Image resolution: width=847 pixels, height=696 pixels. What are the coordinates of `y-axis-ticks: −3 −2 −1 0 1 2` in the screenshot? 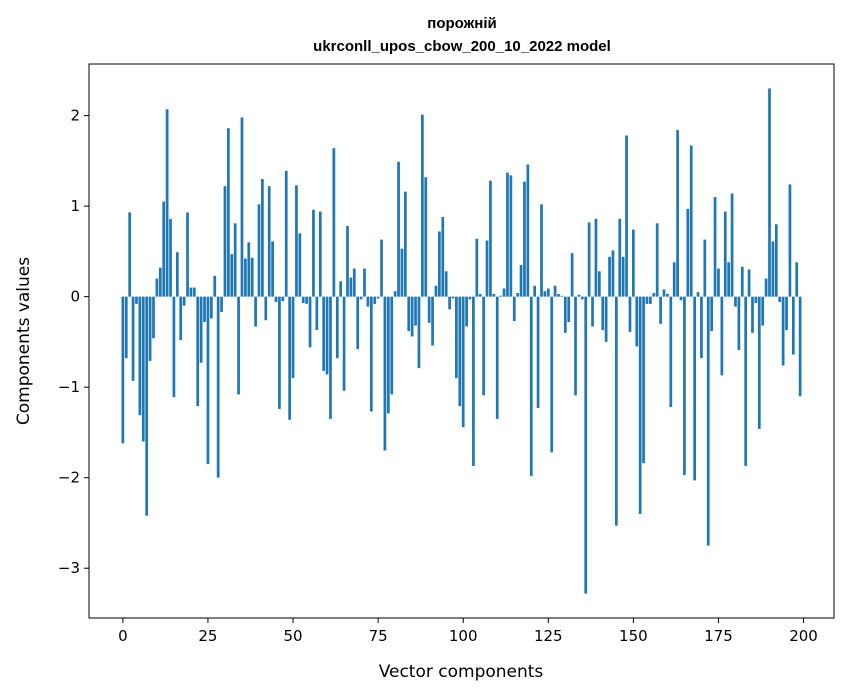 It's located at (73, 342).